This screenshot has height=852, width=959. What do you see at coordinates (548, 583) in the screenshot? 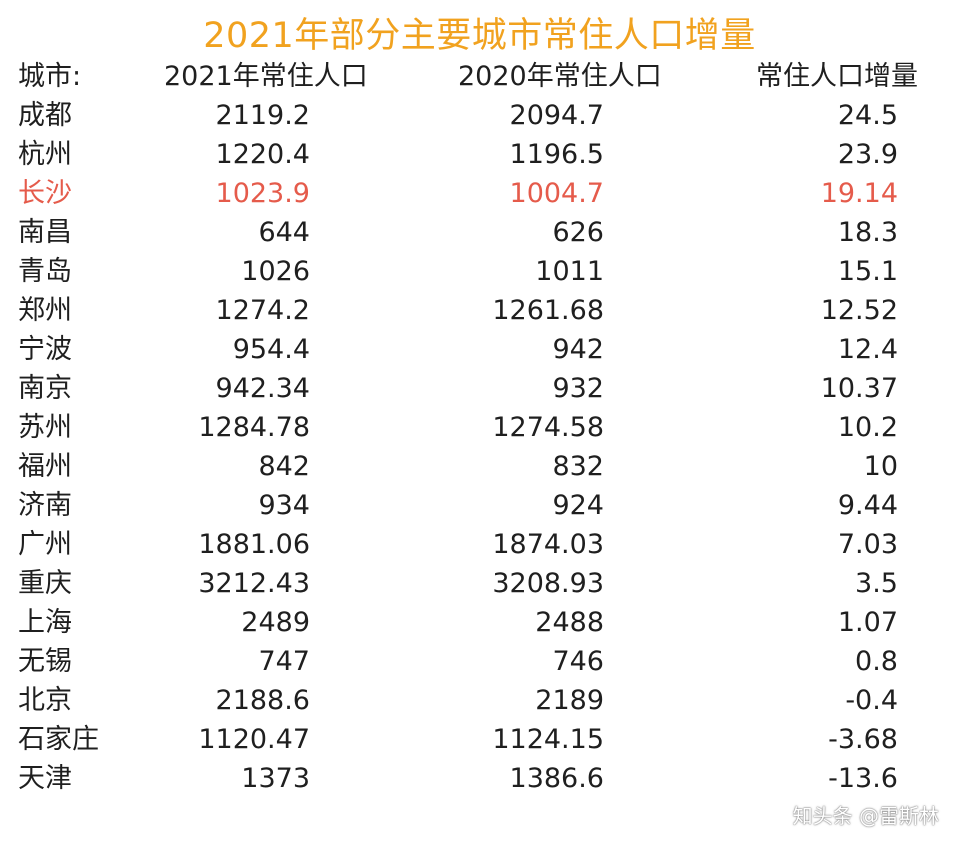
I see `population-2020-cell: 3208.93` at bounding box center [548, 583].